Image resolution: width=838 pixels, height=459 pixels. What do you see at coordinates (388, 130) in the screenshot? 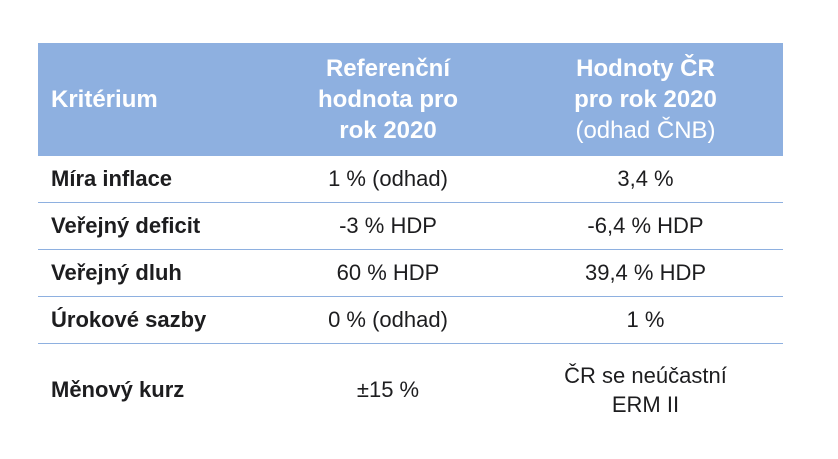
I see `header-reference-line3: rok 2020` at bounding box center [388, 130].